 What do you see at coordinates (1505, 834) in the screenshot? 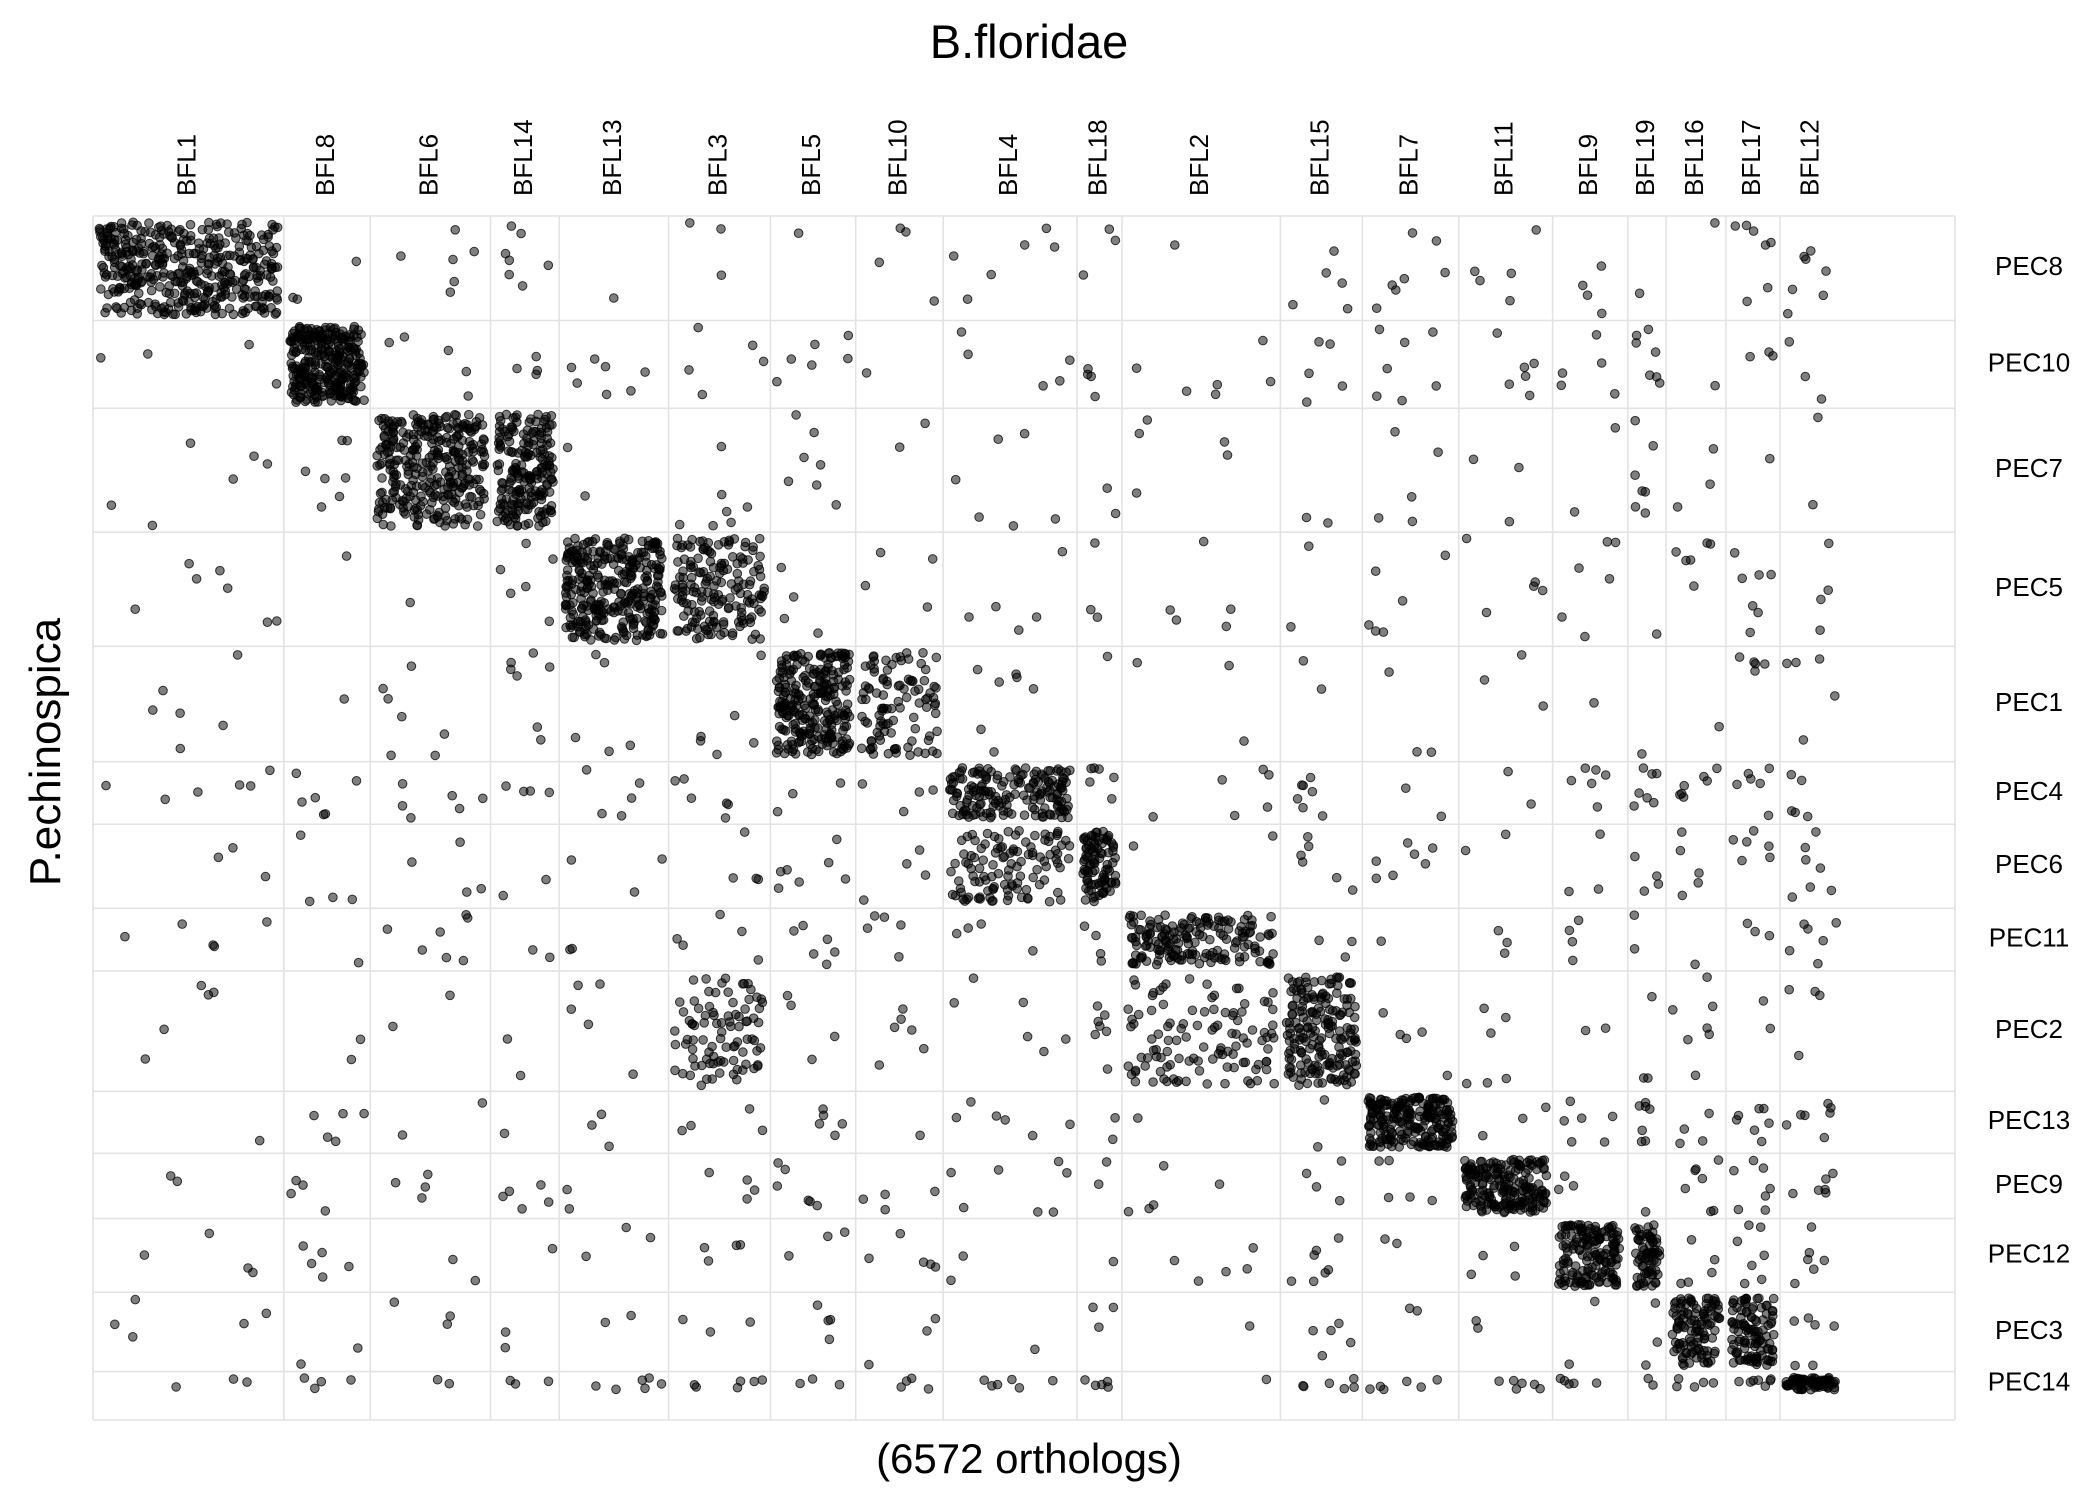
I see `point-pec6-bfl11` at bounding box center [1505, 834].